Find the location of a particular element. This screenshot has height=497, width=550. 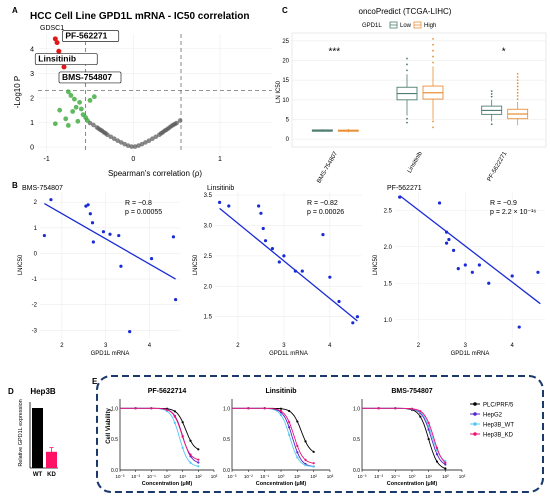

panel-d-ylabel: Relative GPD1L expression is located at coordinates (21, 432).